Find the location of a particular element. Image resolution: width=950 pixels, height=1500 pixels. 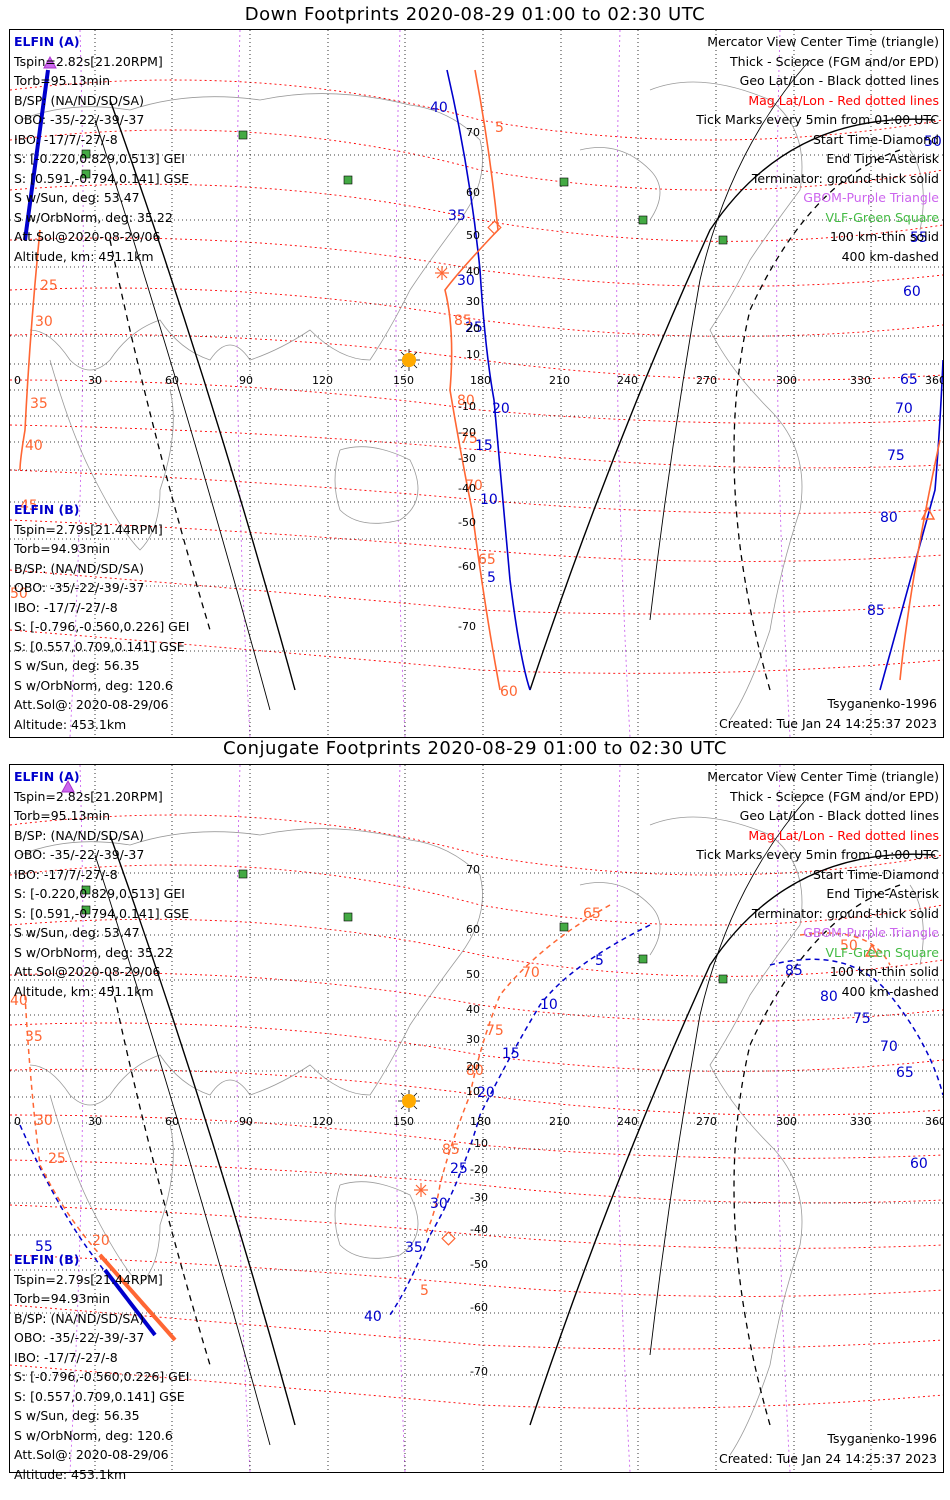

legend-line: Mag Lat/Lon - Red dotted lines is located at coordinates (843, 835).